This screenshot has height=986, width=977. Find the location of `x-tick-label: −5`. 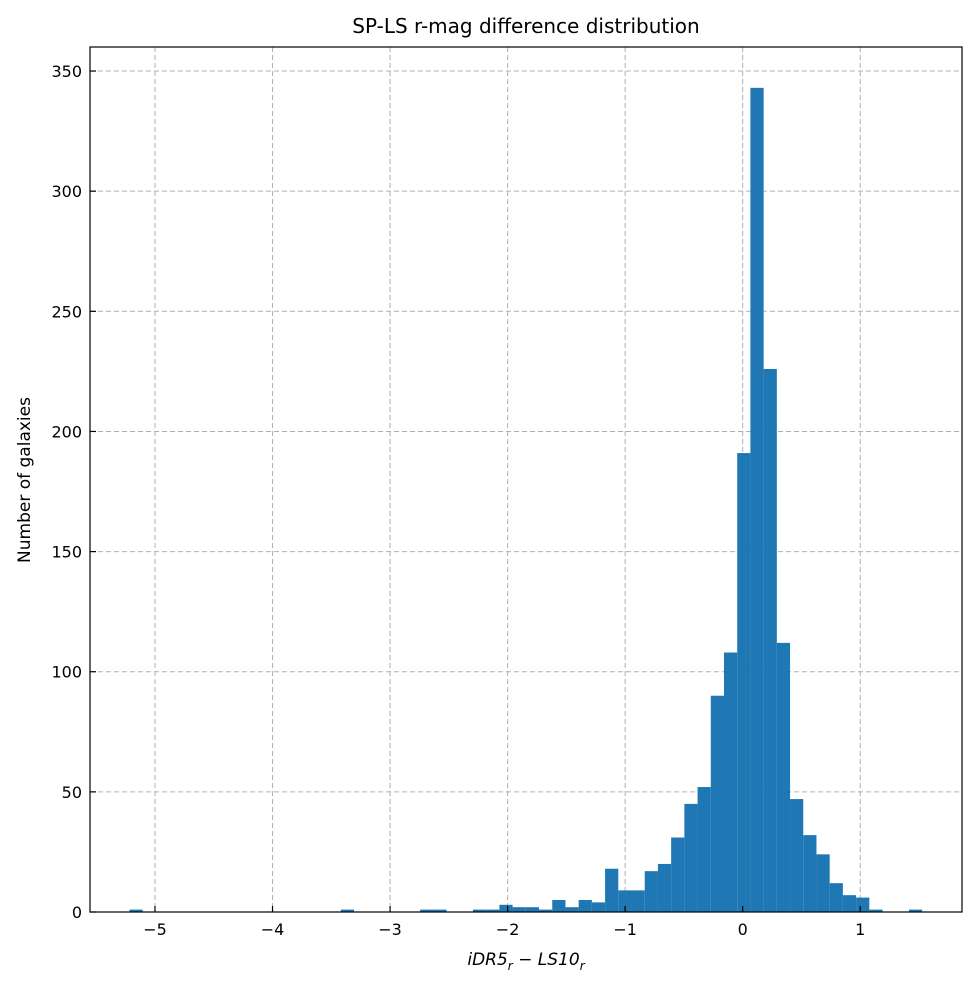

x-tick-label: −5 is located at coordinates (155, 929).